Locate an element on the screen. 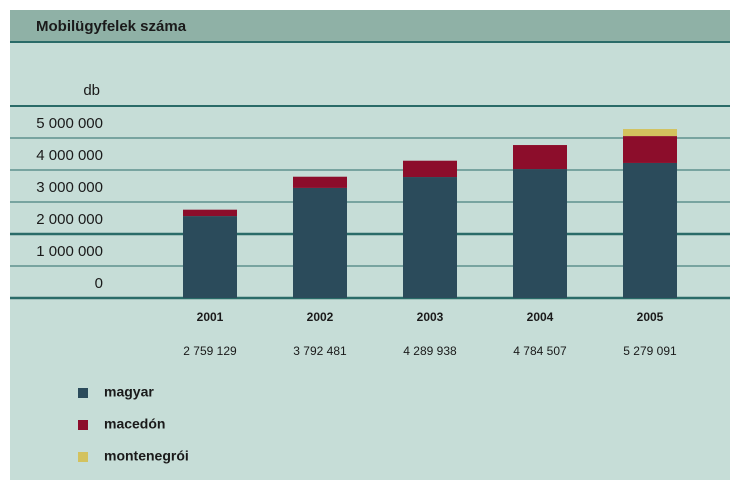 The height and width of the screenshot is (480, 740). y-tick-label: 5 000 000 is located at coordinates (69, 123).